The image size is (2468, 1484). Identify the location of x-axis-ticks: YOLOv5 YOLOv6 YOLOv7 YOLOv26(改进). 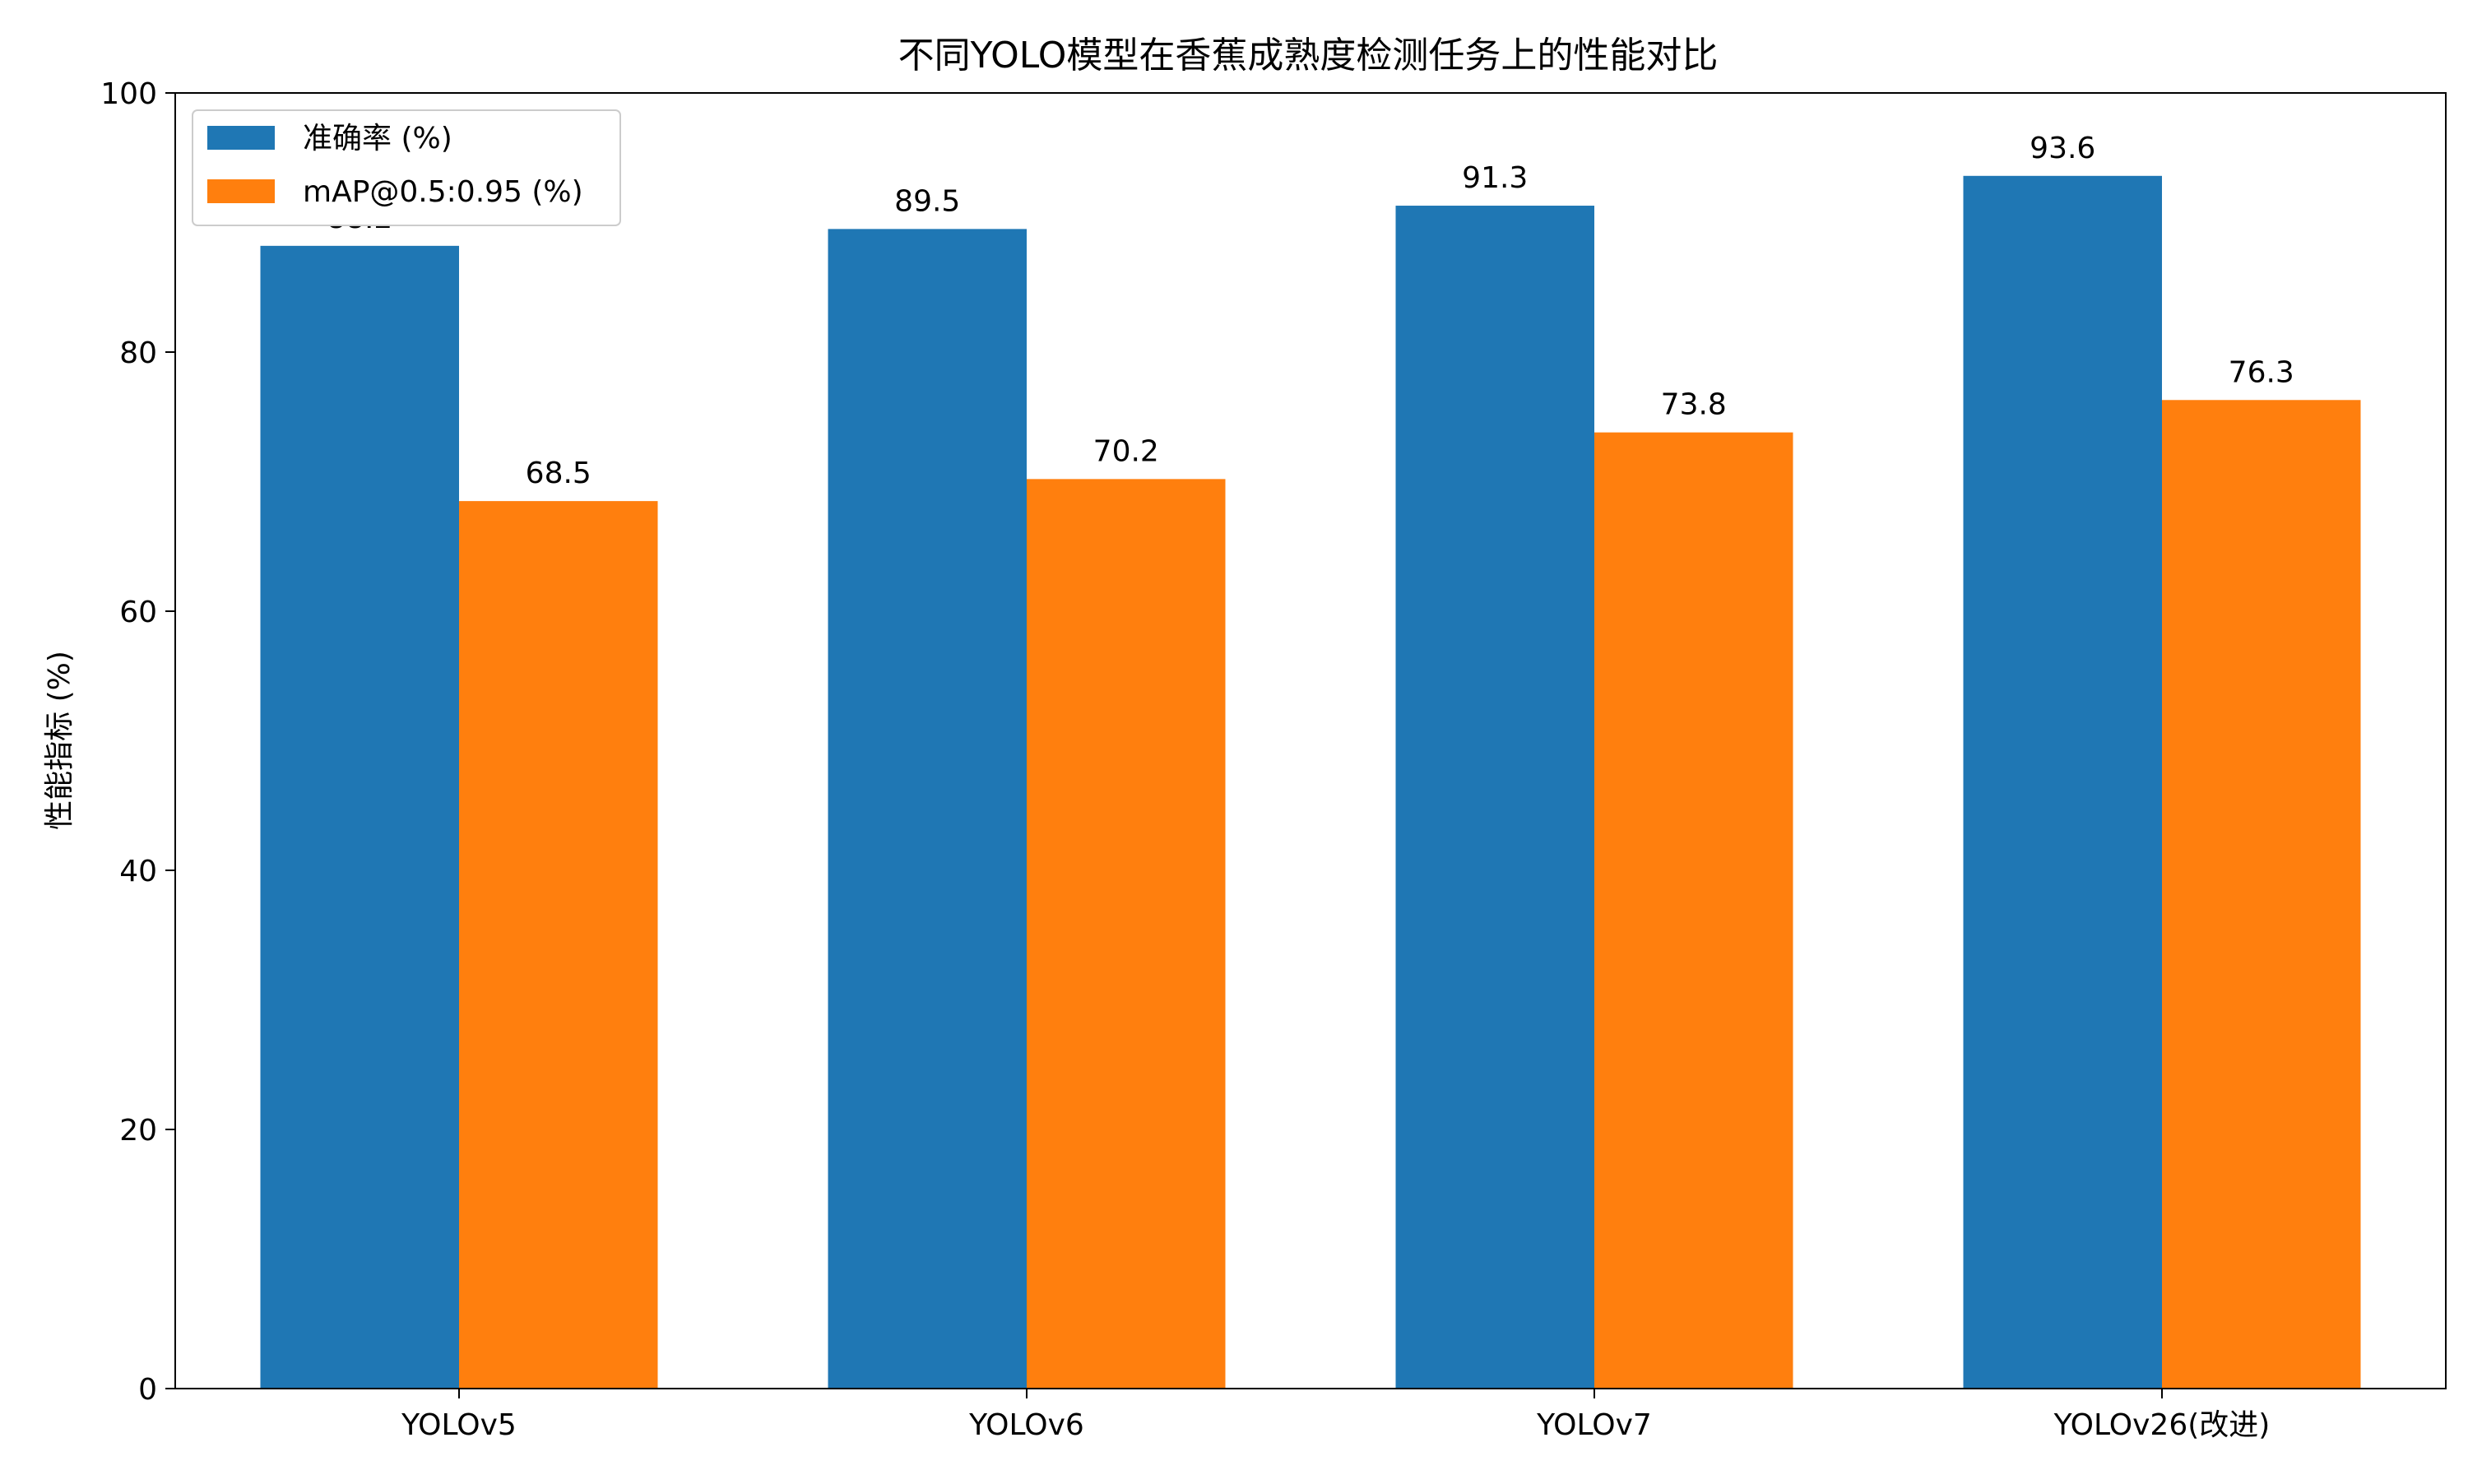
(1335, 1415).